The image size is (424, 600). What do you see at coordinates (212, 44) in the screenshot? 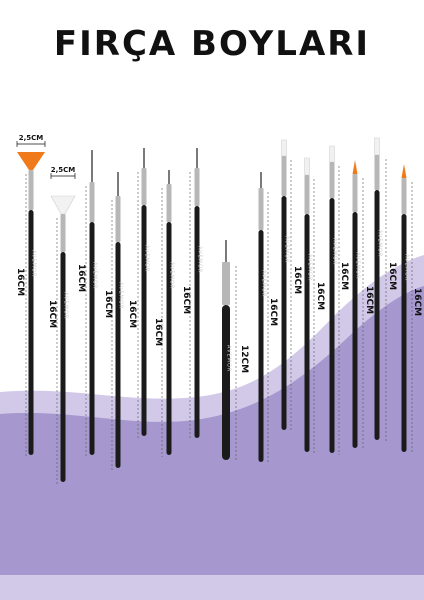
I see `page-title: FIRÇA BOYLARI` at bounding box center [212, 44].